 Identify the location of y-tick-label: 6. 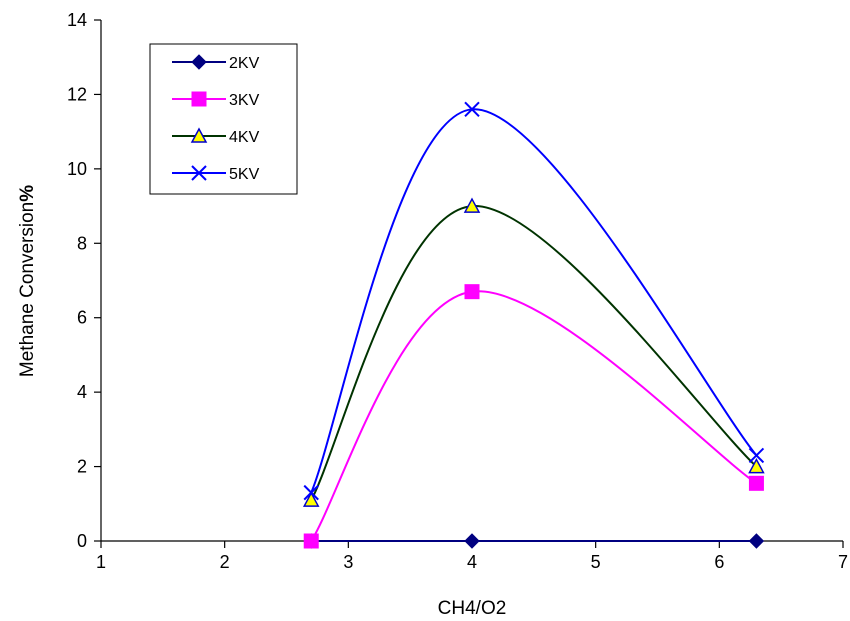
(82, 318).